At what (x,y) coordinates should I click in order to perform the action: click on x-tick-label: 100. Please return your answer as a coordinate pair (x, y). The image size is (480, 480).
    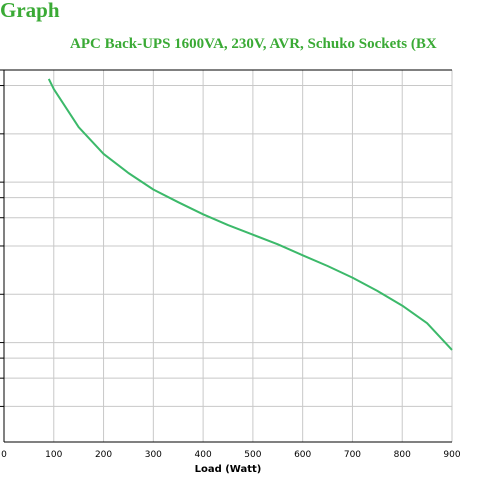
    Looking at the image, I should click on (53, 455).